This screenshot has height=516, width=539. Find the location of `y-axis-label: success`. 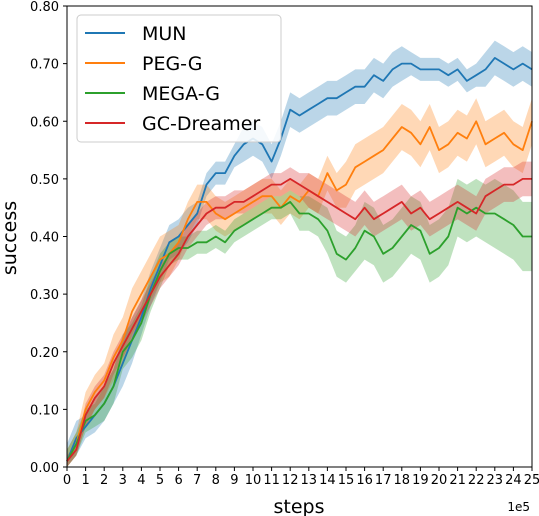

y-axis-label: success is located at coordinates (10, 238).